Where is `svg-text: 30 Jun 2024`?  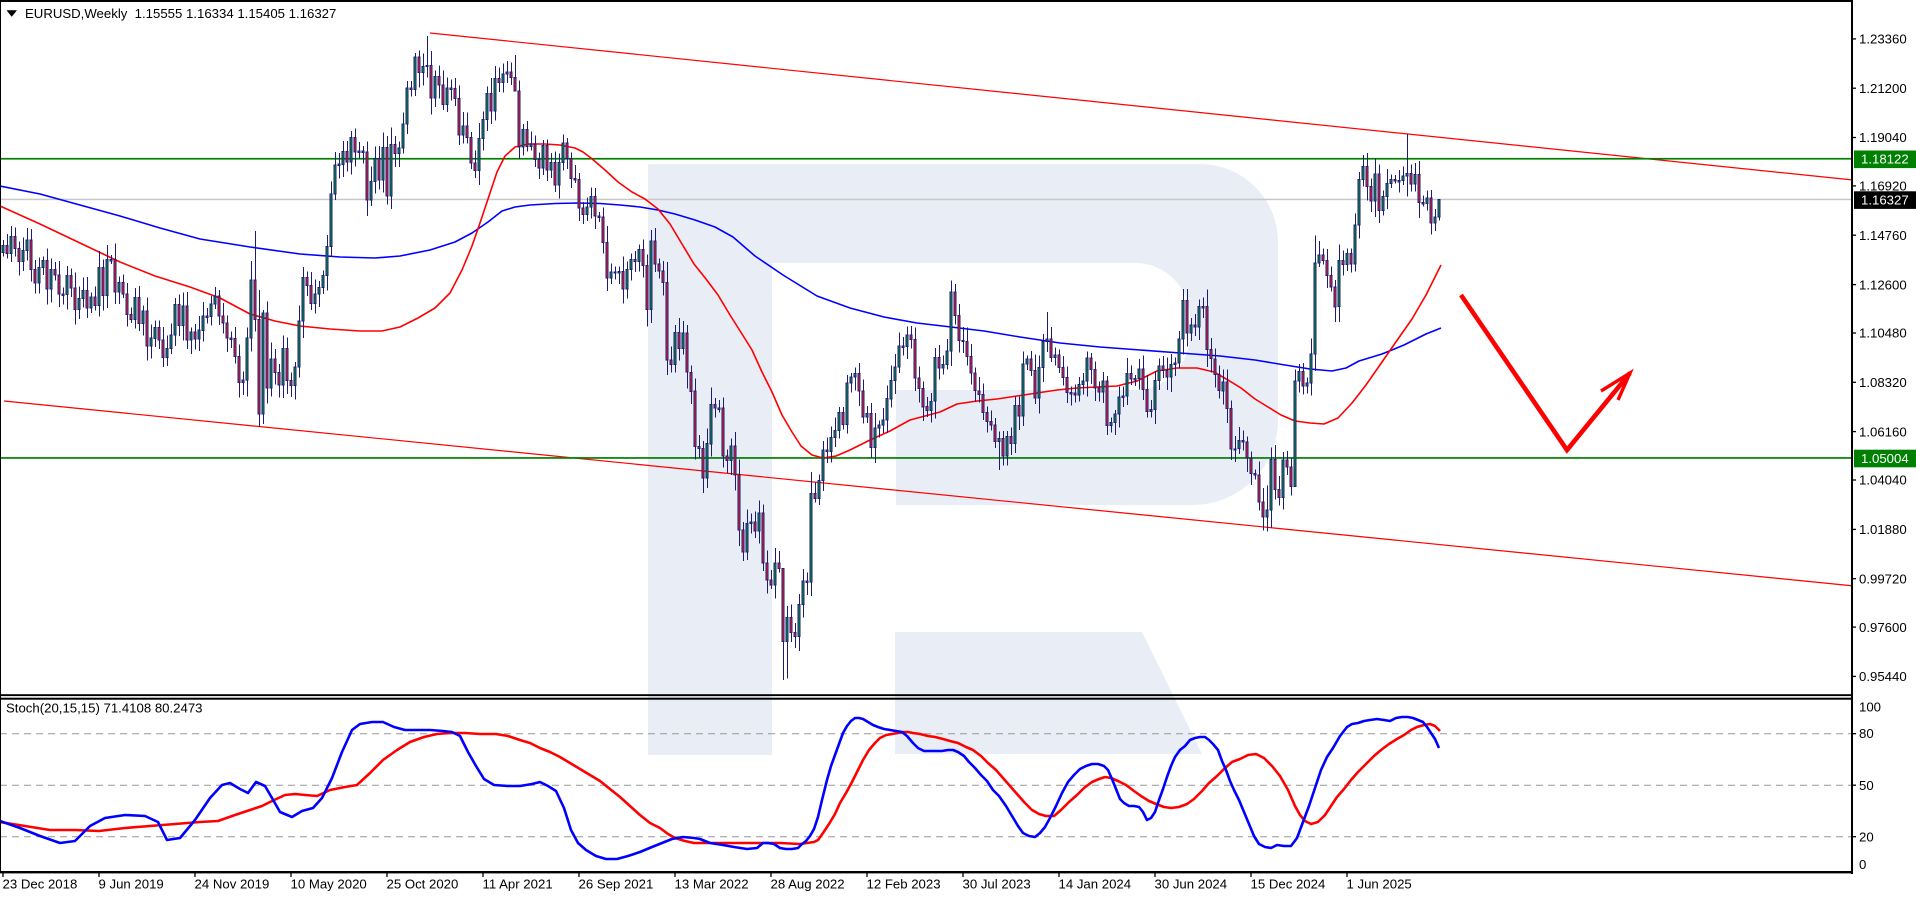 svg-text: 30 Jun 2024 is located at coordinates (1191, 883).